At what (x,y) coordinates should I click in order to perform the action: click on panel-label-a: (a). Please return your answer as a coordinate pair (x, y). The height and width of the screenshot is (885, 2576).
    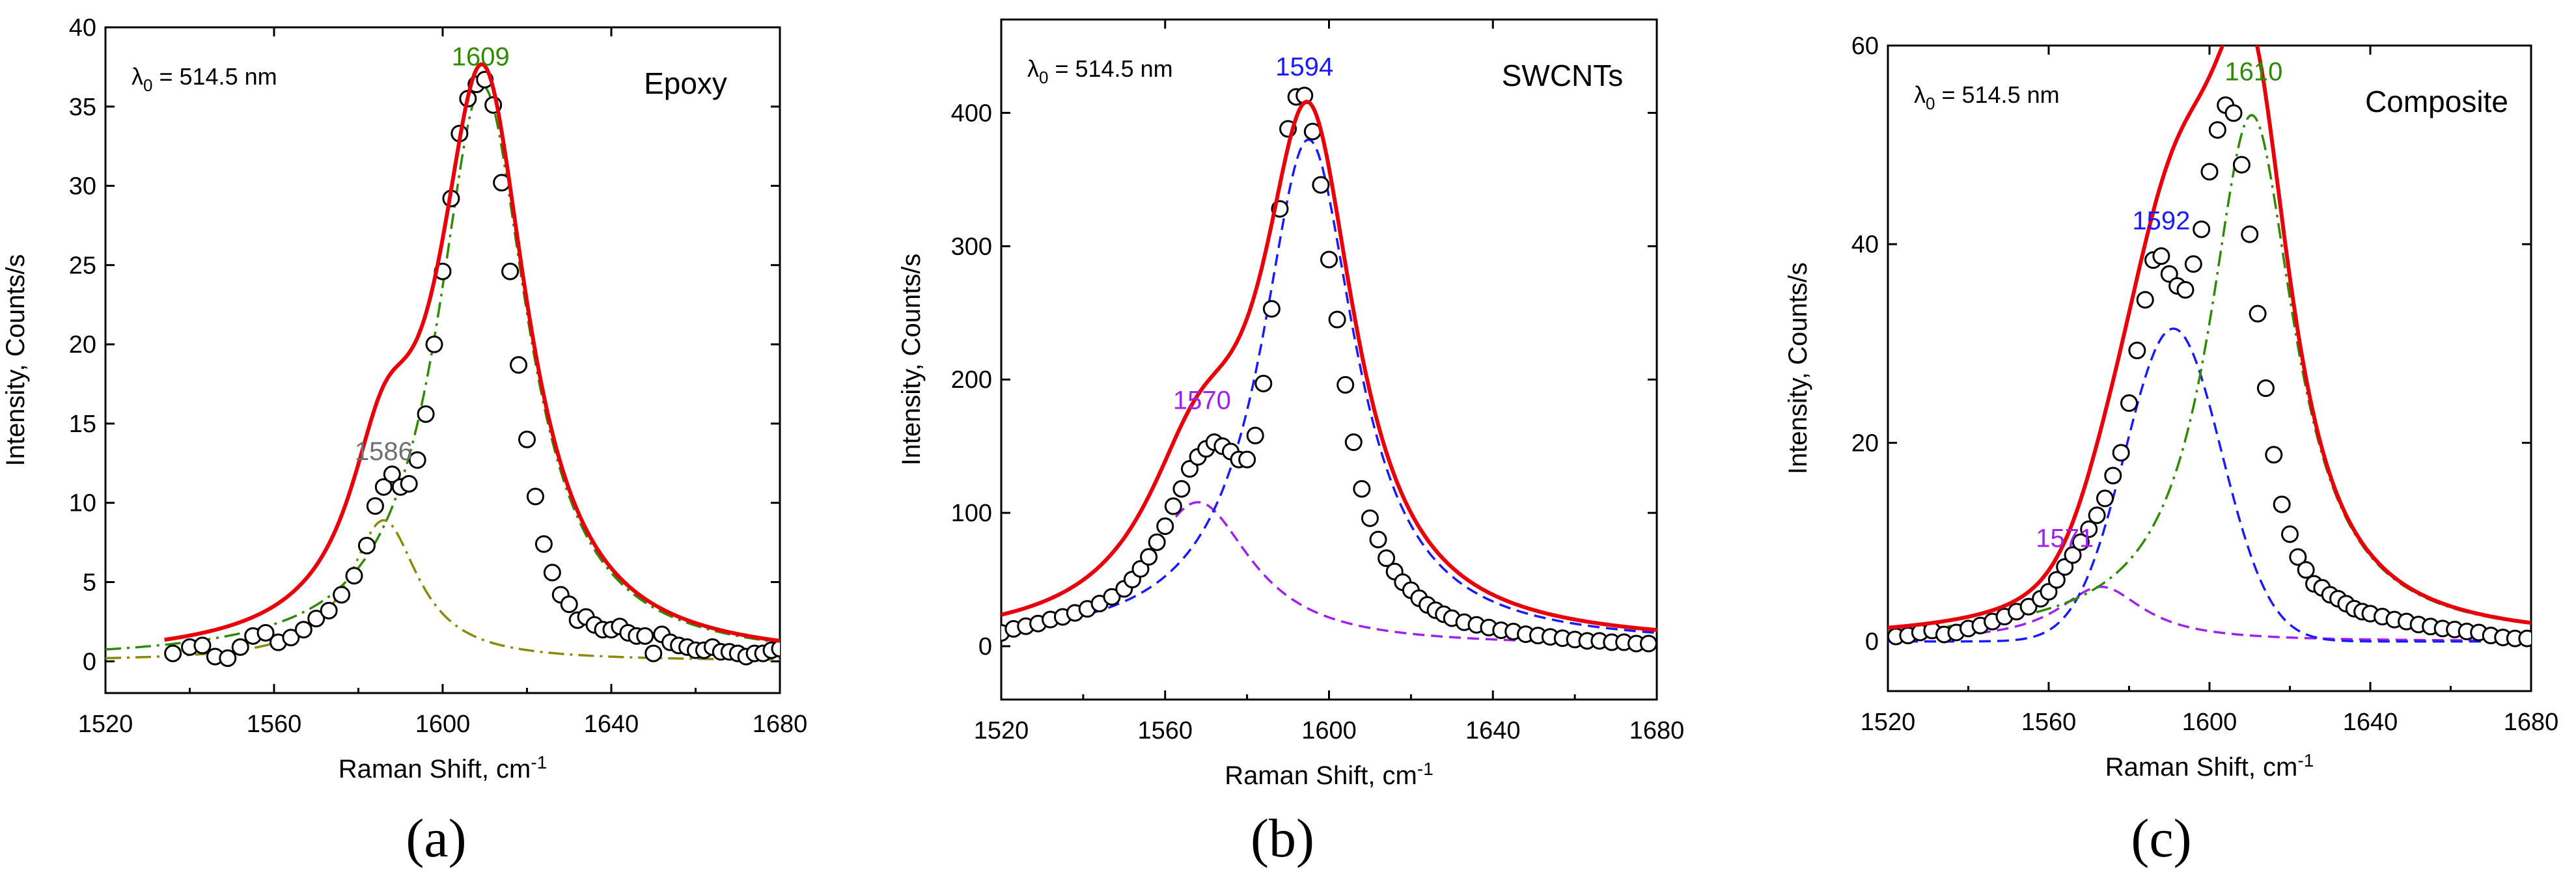
    Looking at the image, I should click on (436, 838).